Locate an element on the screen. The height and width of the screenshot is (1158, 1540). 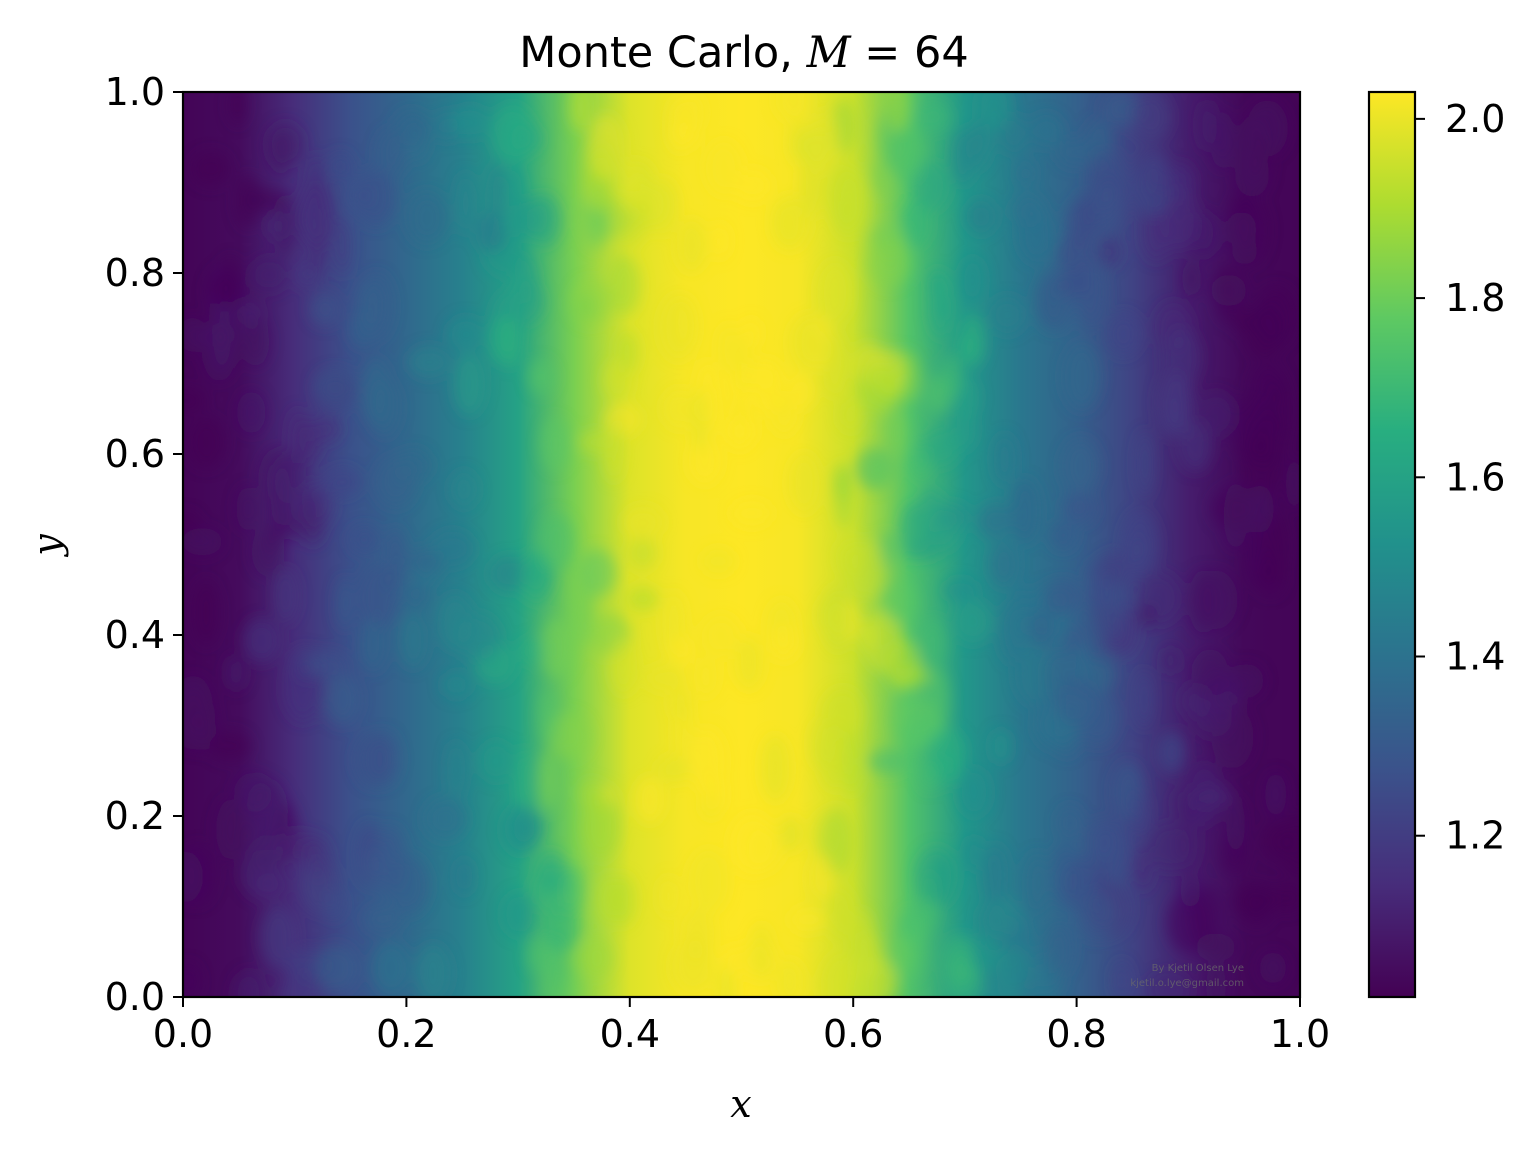
chart-title-text: Monte Carlo, is located at coordinates (662, 53).